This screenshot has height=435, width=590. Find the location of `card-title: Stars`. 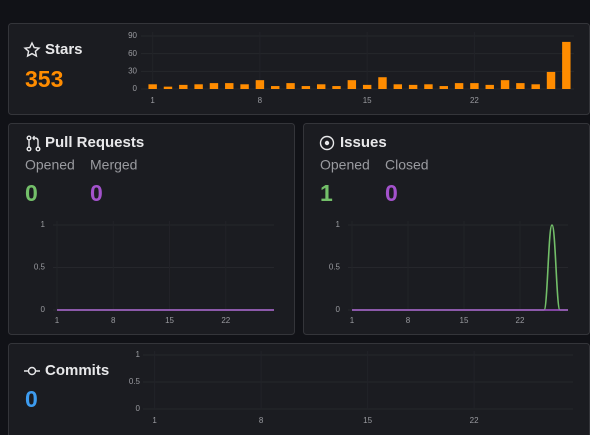

card-title: Stars is located at coordinates (64, 49).